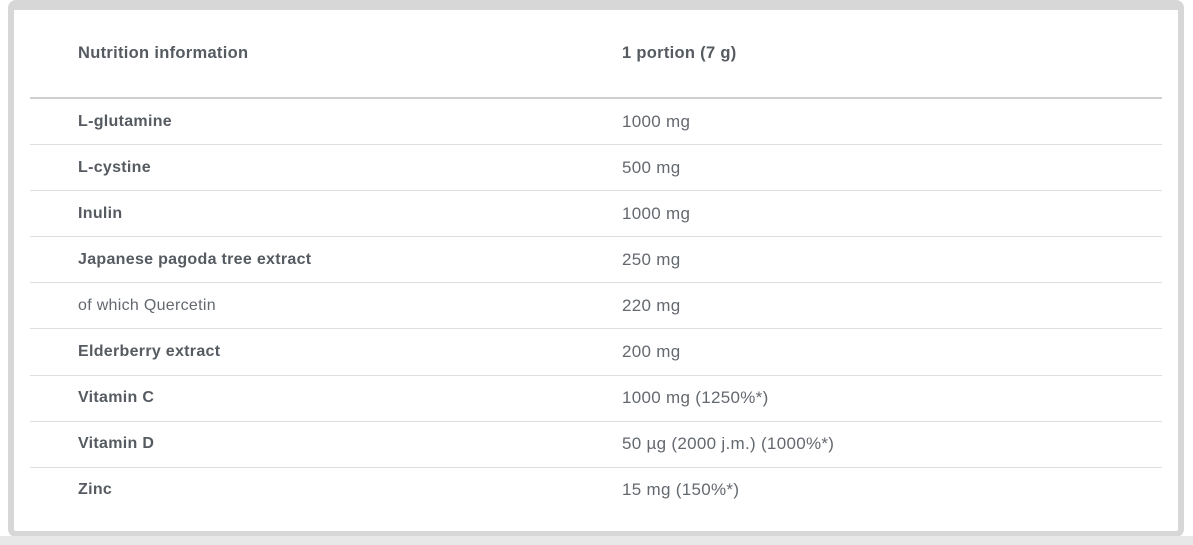 The height and width of the screenshot is (545, 1193). Describe the element at coordinates (100, 213) in the screenshot. I see `row-label: Inulin` at that location.